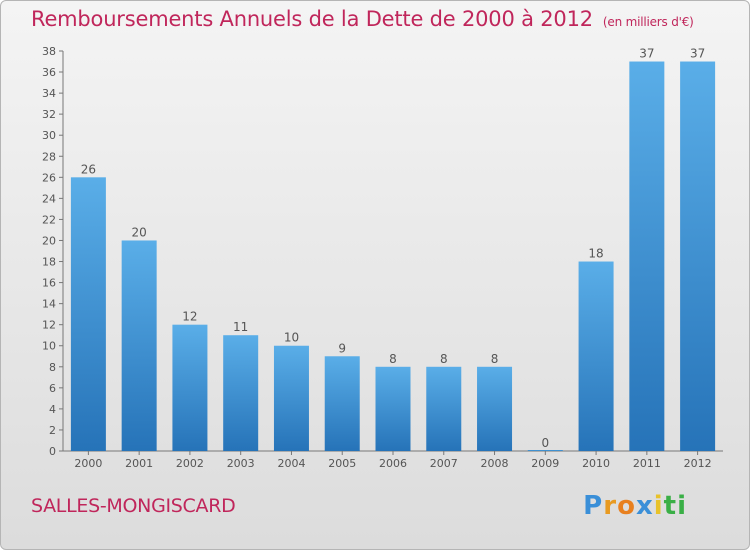 This screenshot has width=750, height=550. I want to click on y-tick-label: 22, so click(49, 219).